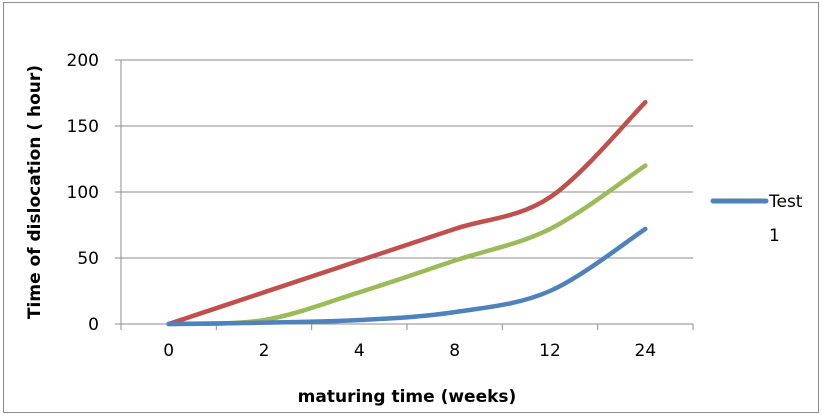 This screenshot has width=822, height=416. I want to click on x-tick-labels: 0 2 4 8 12 24, so click(409, 351).